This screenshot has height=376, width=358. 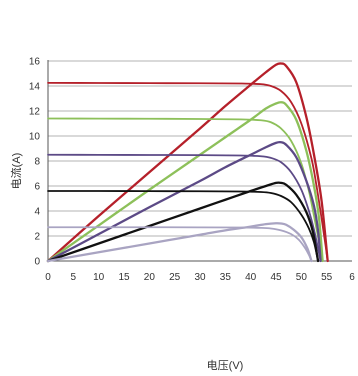 What do you see at coordinates (37, 162) in the screenshot?
I see `y-tick-label: 8` at bounding box center [37, 162].